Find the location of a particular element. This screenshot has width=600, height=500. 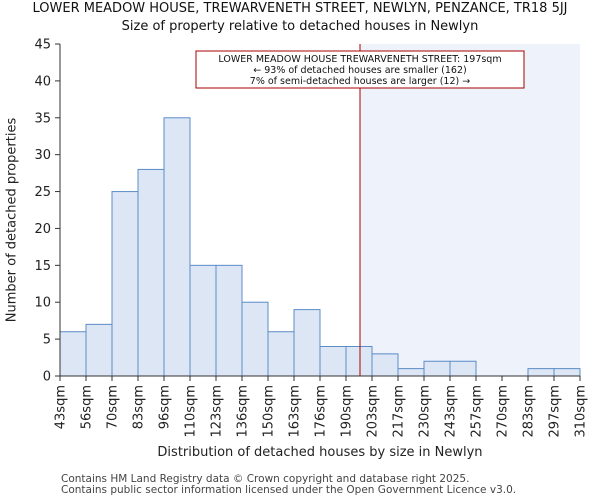

bar-150sqm is located at coordinates (281, 354).